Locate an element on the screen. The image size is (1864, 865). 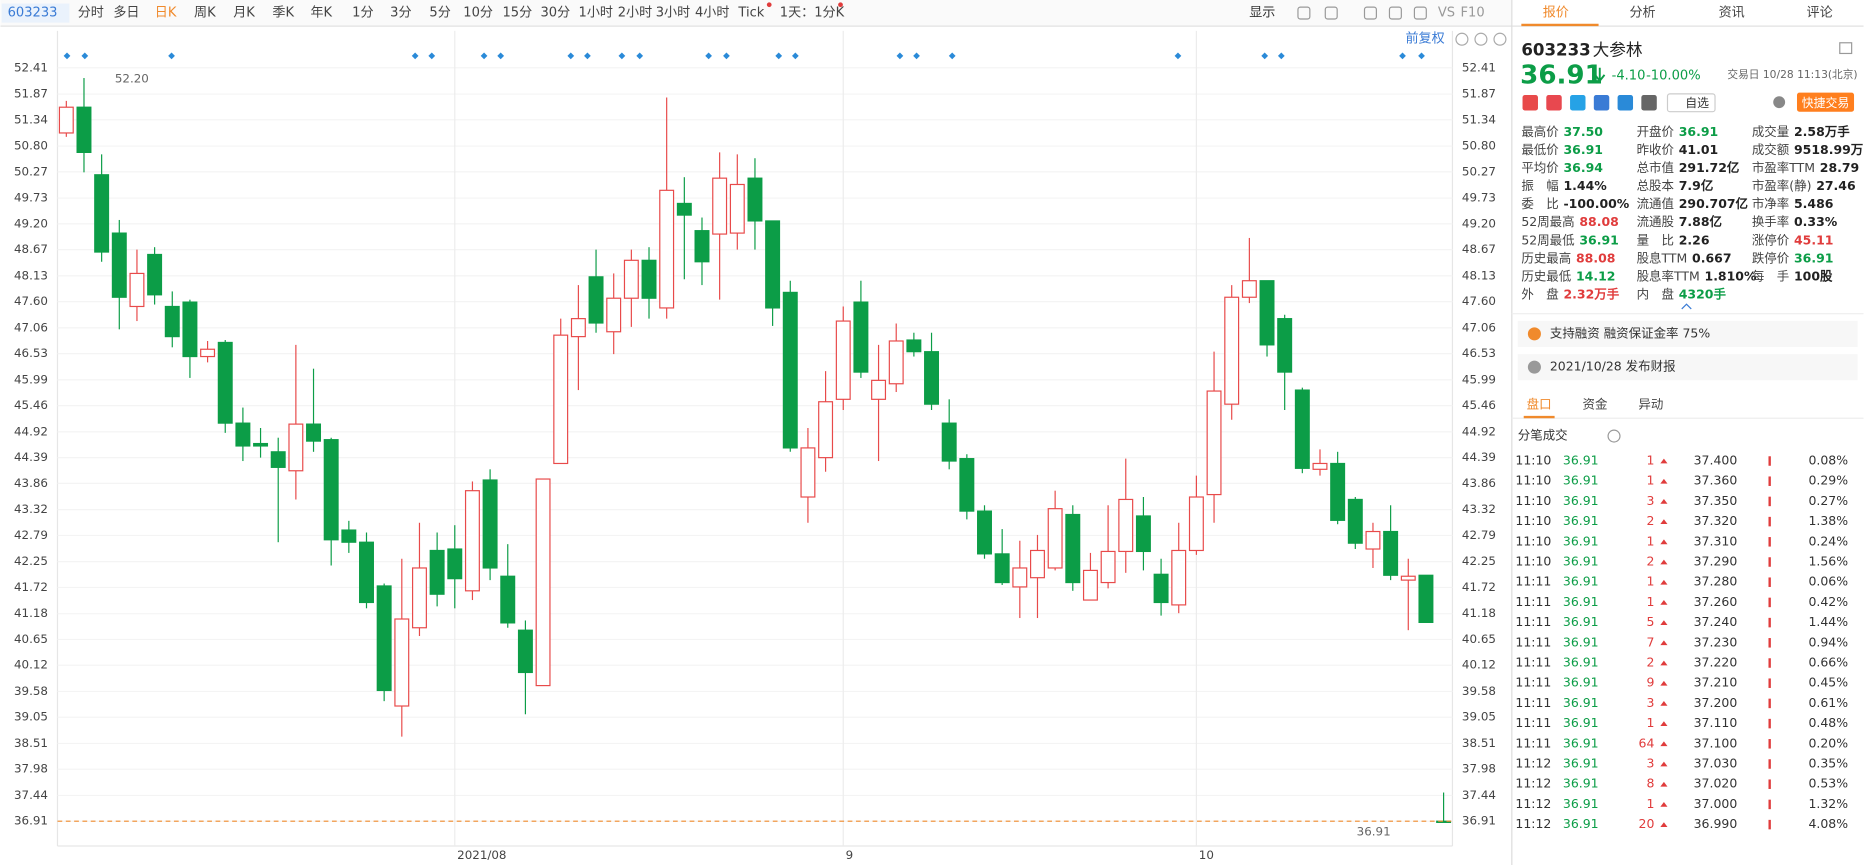
code-box is located at coordinates (35, 13).